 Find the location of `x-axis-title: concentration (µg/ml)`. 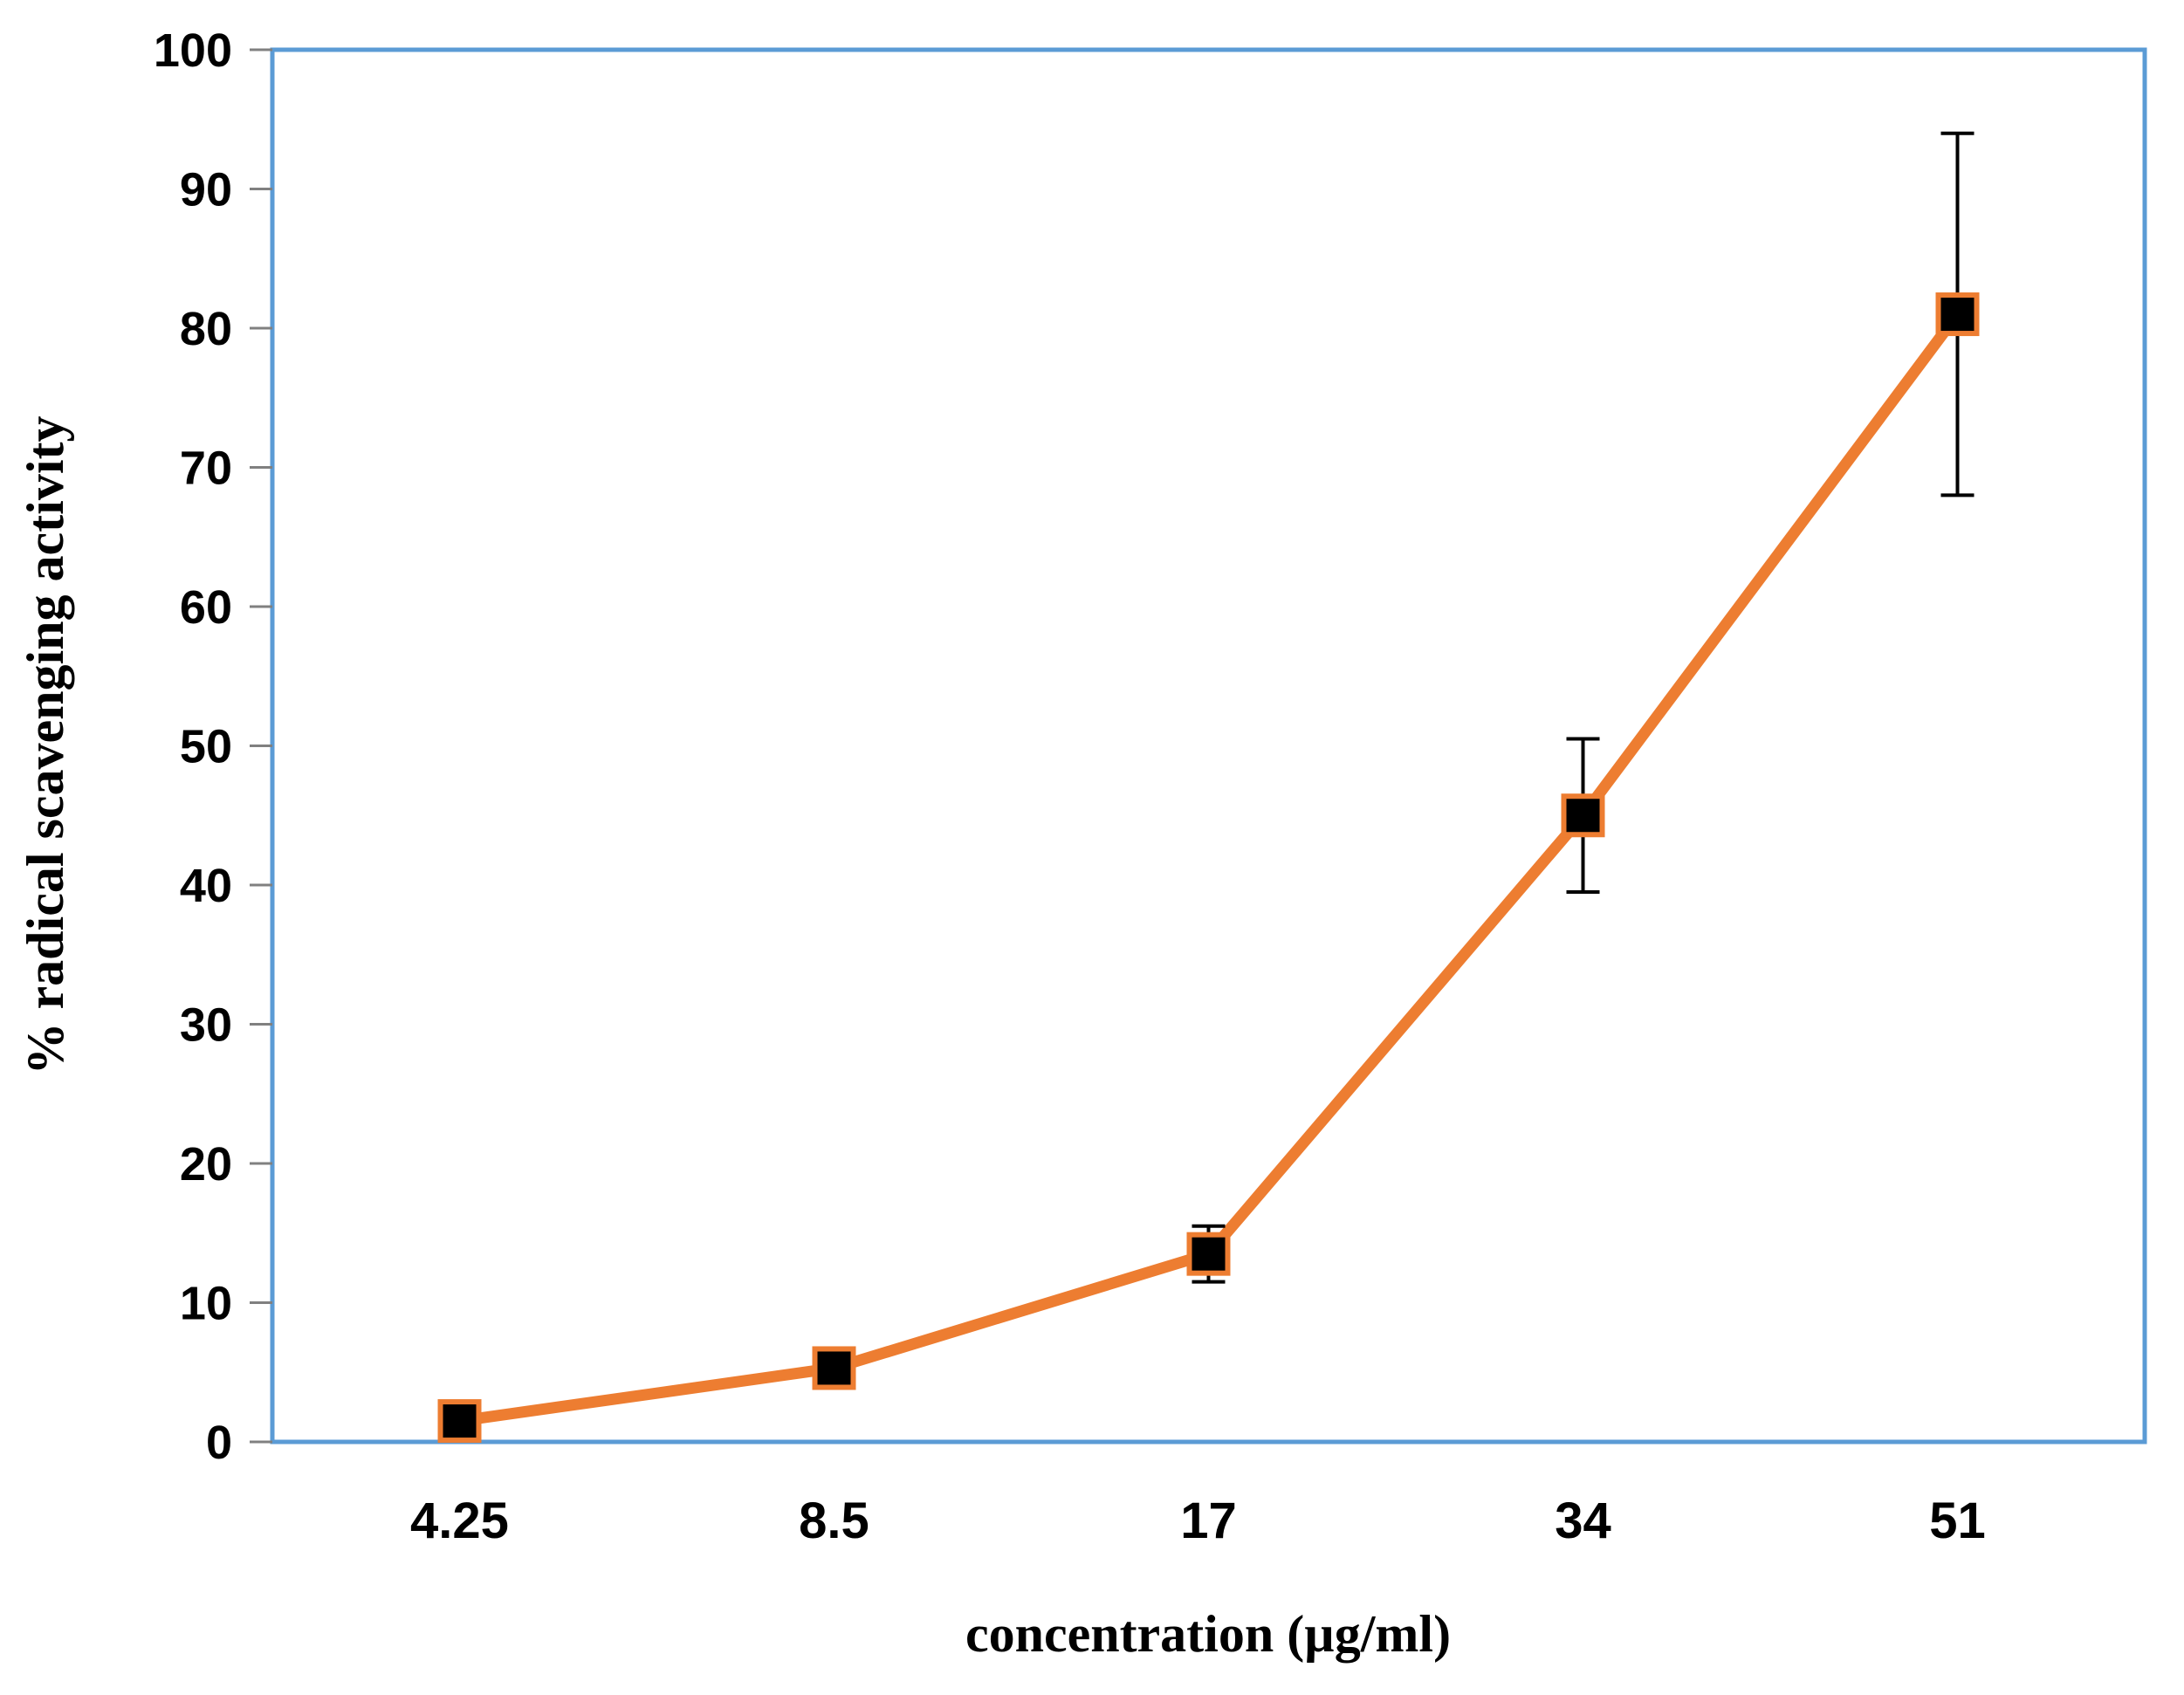

x-axis-title: concentration (µg/ml) is located at coordinates (1208, 1634).